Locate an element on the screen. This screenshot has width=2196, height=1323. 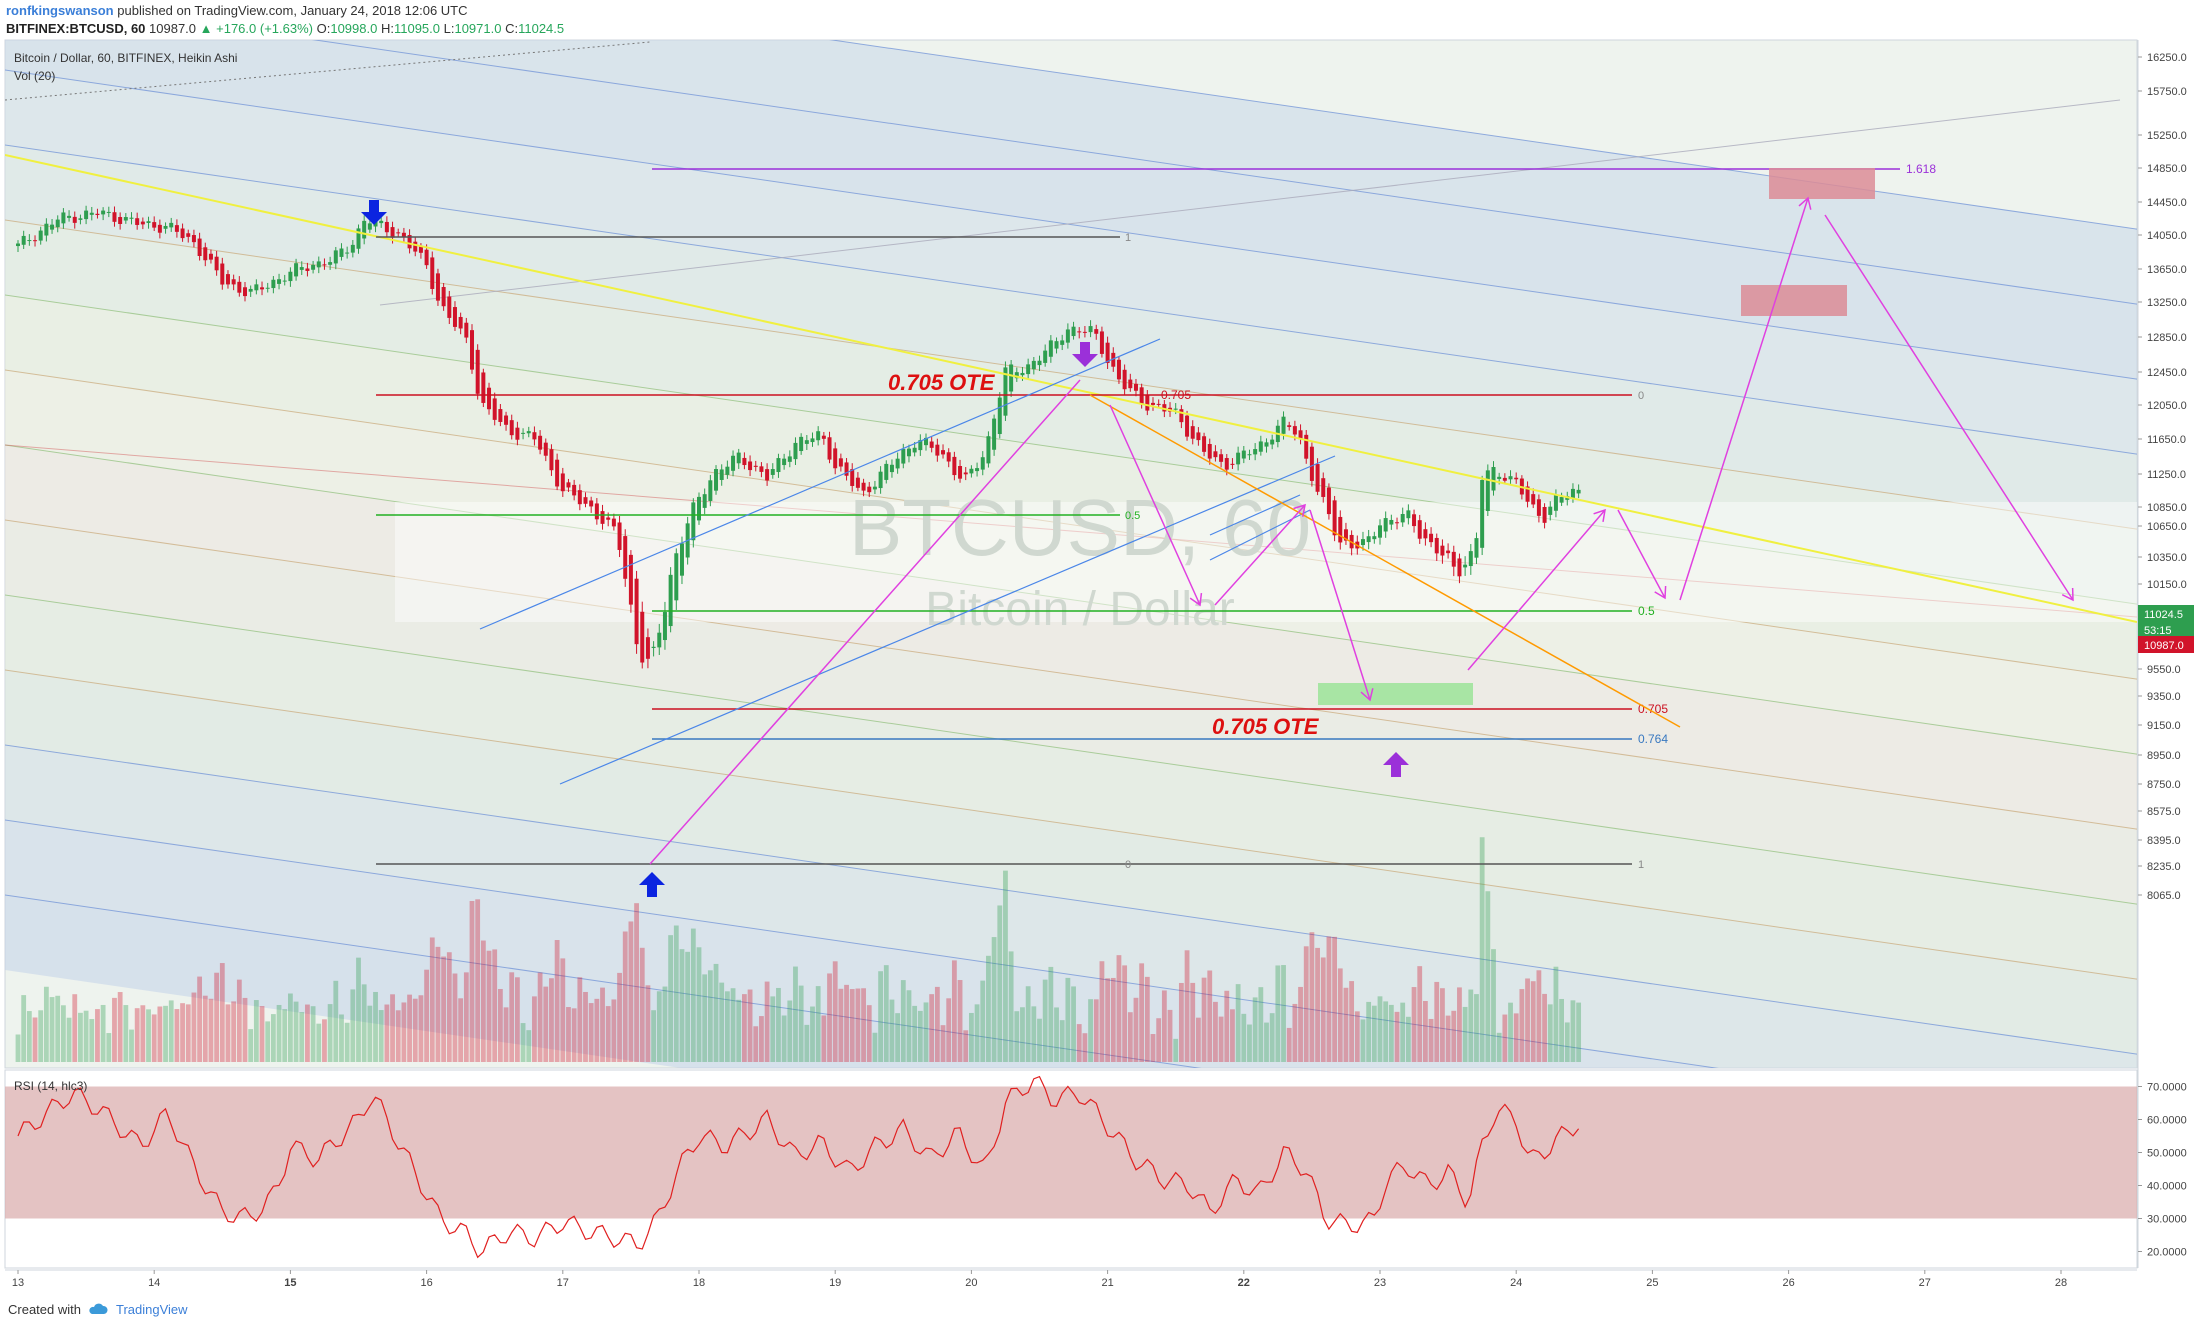
author-link: ronfkingswanson is located at coordinates (60, 10).